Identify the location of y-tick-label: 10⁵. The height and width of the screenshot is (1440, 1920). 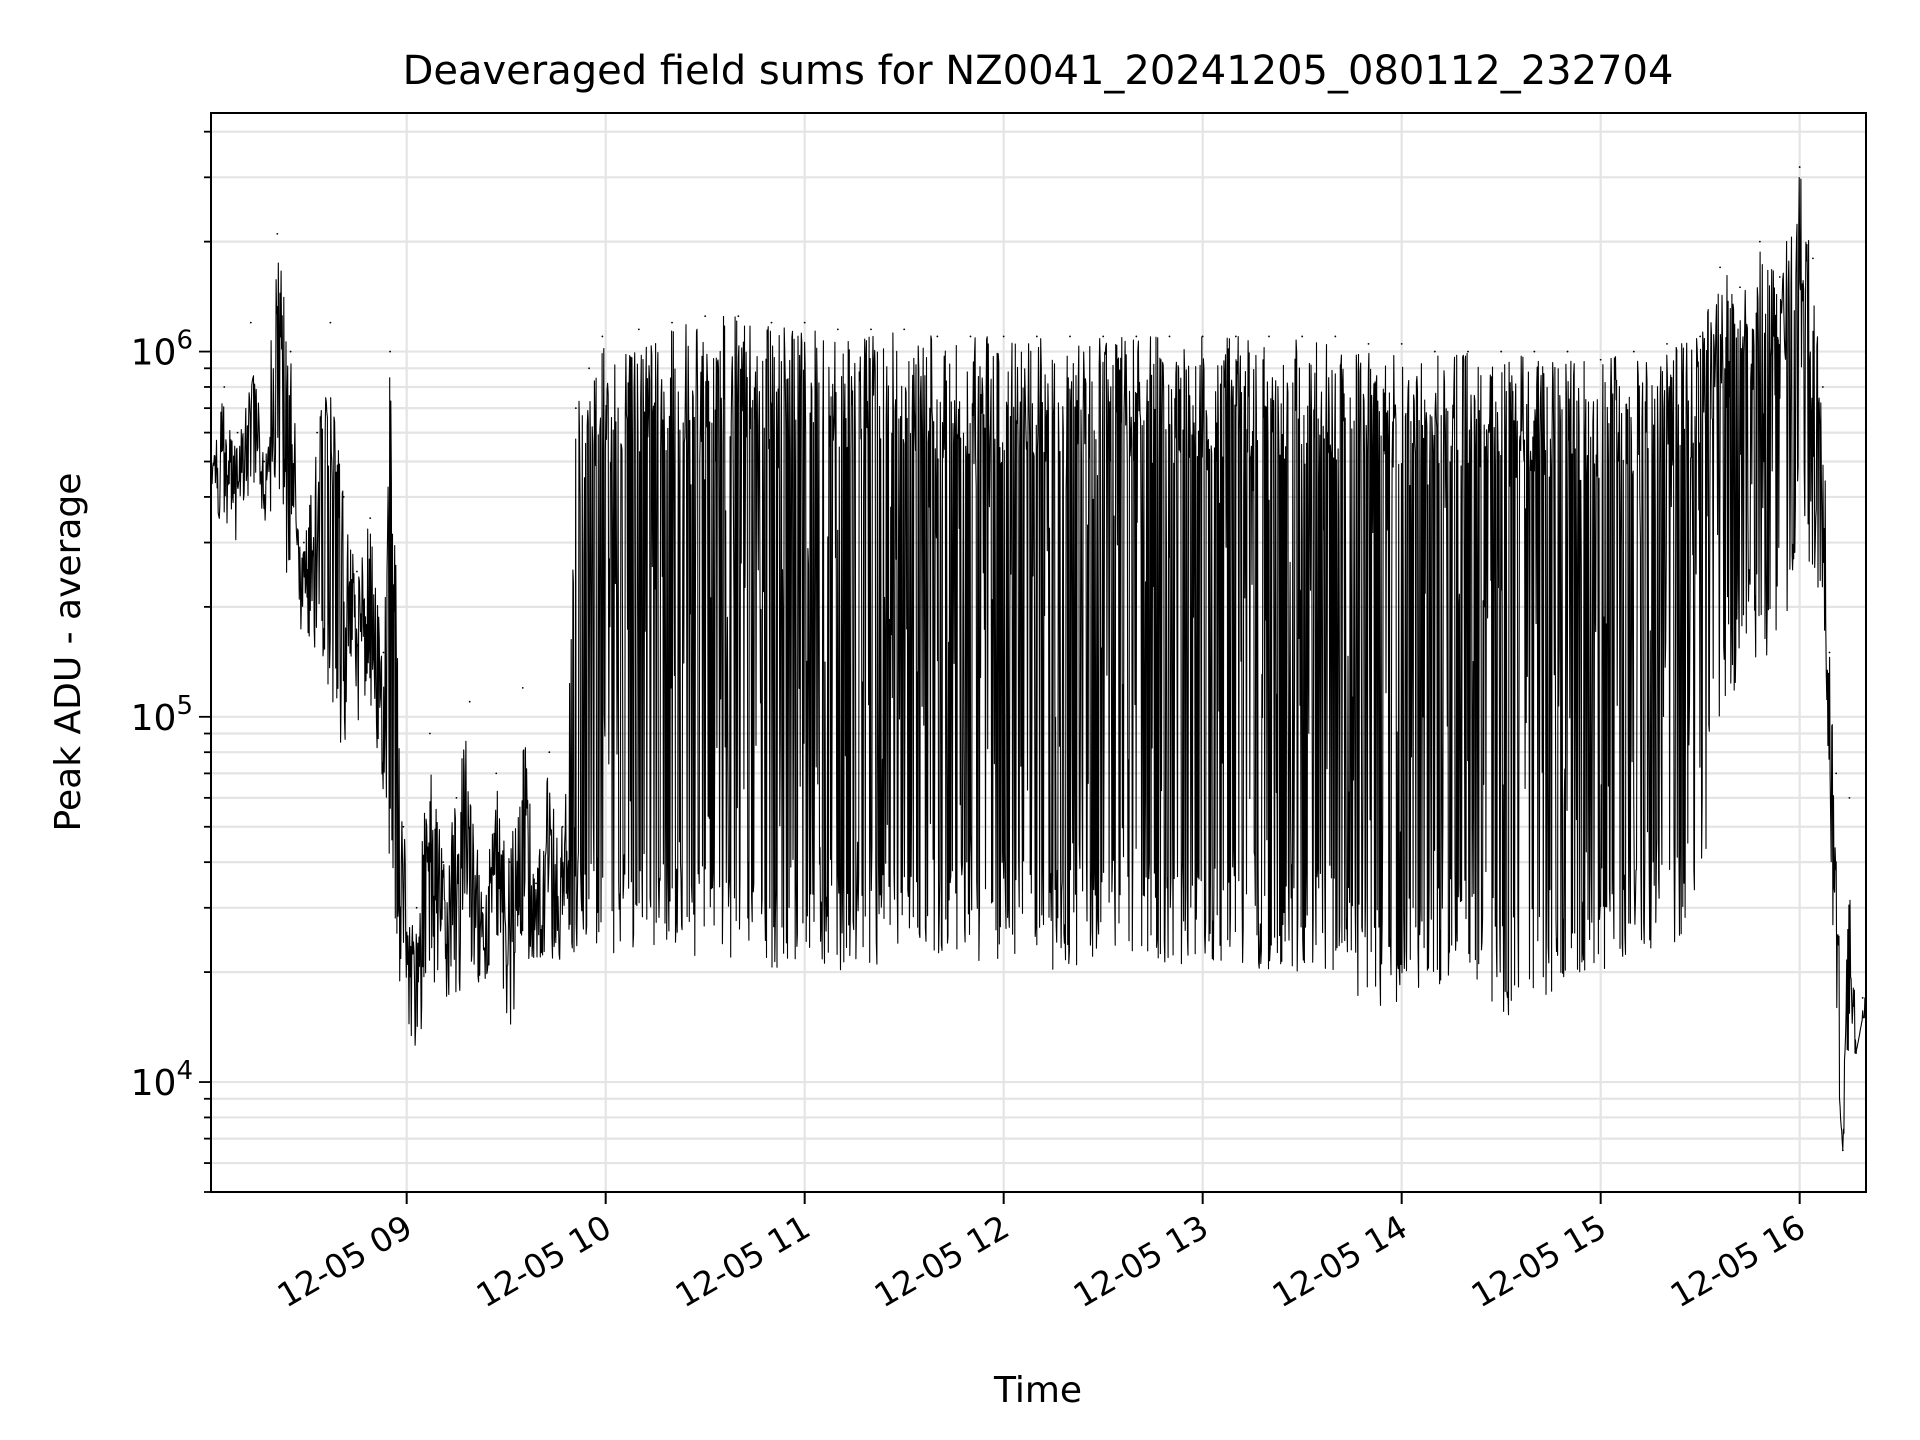
(162, 715).